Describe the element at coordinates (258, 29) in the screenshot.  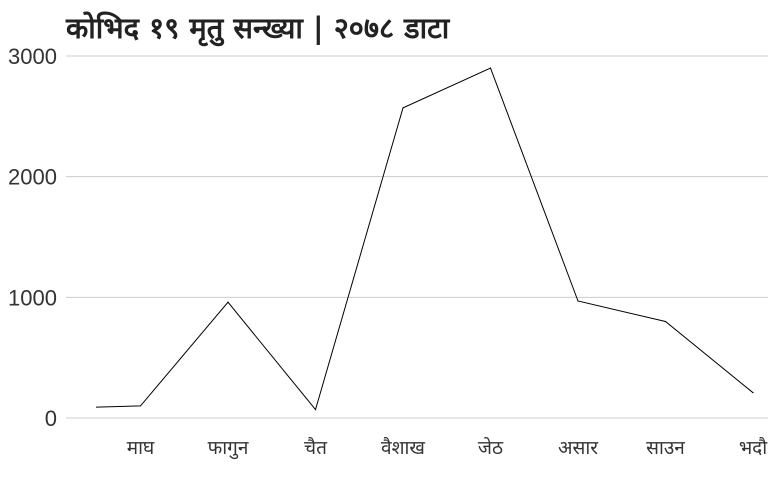
I see `chart-title: कोभिद १९ मृतु सन्ख्या | २०७८ डाटा` at that location.